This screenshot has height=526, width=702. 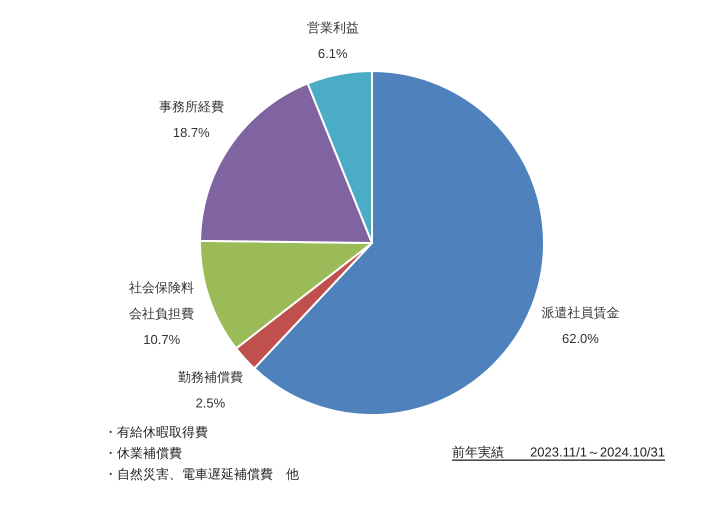 I want to click on slice-label: 派遣社員賃金, so click(x=580, y=312).